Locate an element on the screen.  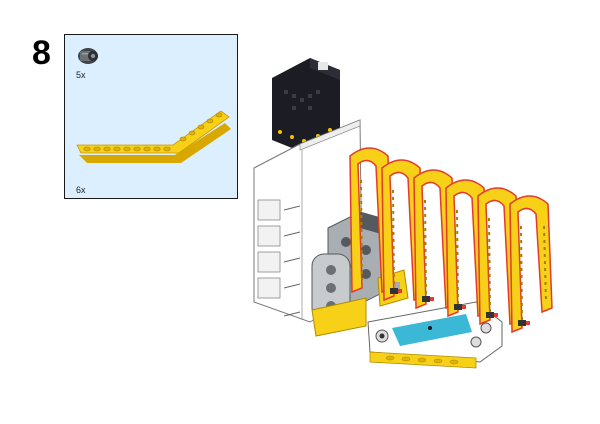
step-number: 8 is located at coordinates (41, 53).